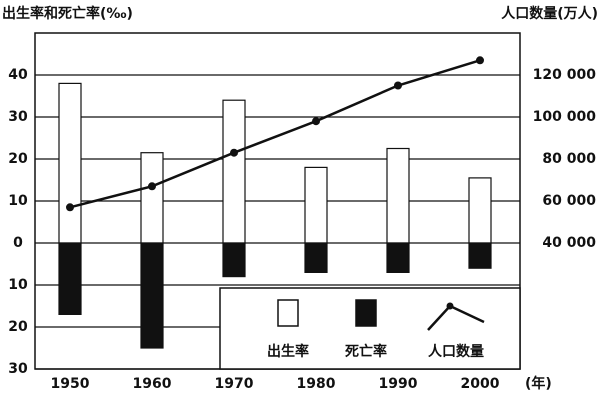 This screenshot has width=600, height=404. What do you see at coordinates (565, 75) in the screenshot?
I see `y2-tick-label: 120 000` at bounding box center [565, 75].